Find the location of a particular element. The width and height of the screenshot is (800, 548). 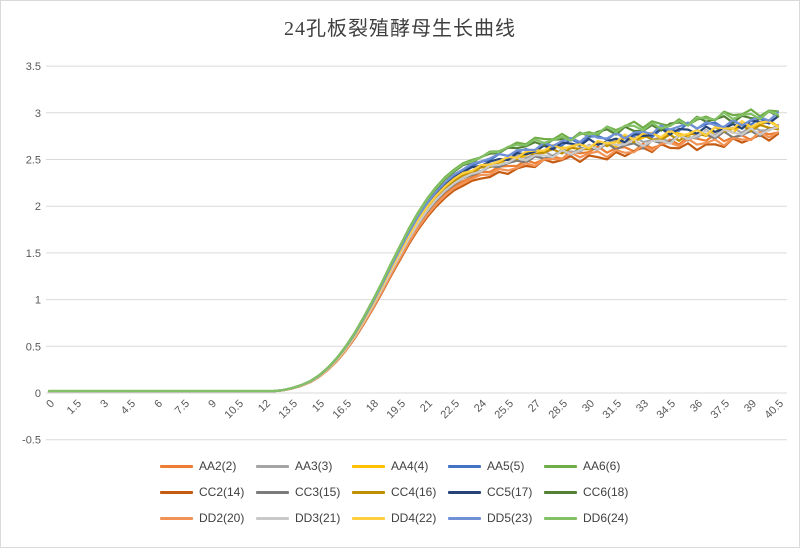

y-axis-label: 2 is located at coordinates (38, 207).